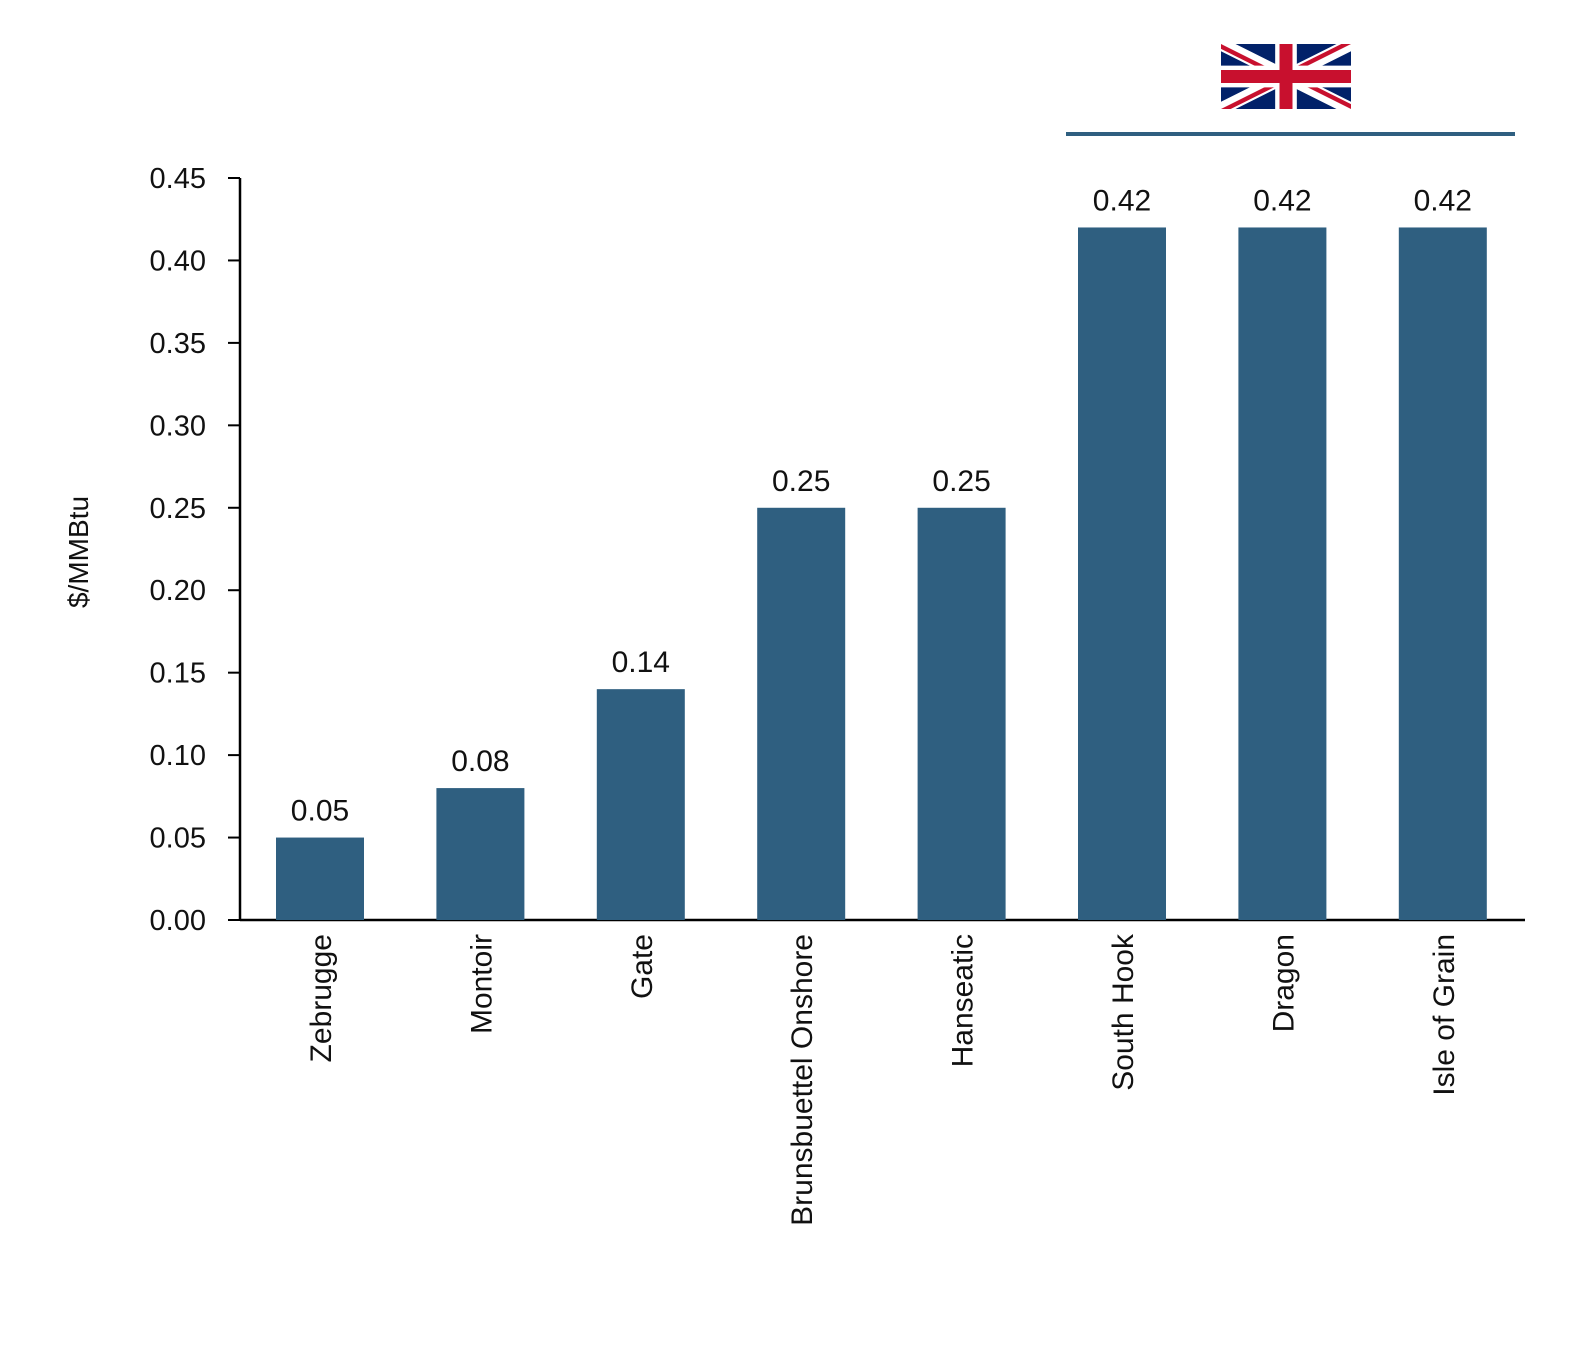 The width and height of the screenshot is (1586, 1354). I want to click on y-tick-label: 0.25, so click(178, 509).